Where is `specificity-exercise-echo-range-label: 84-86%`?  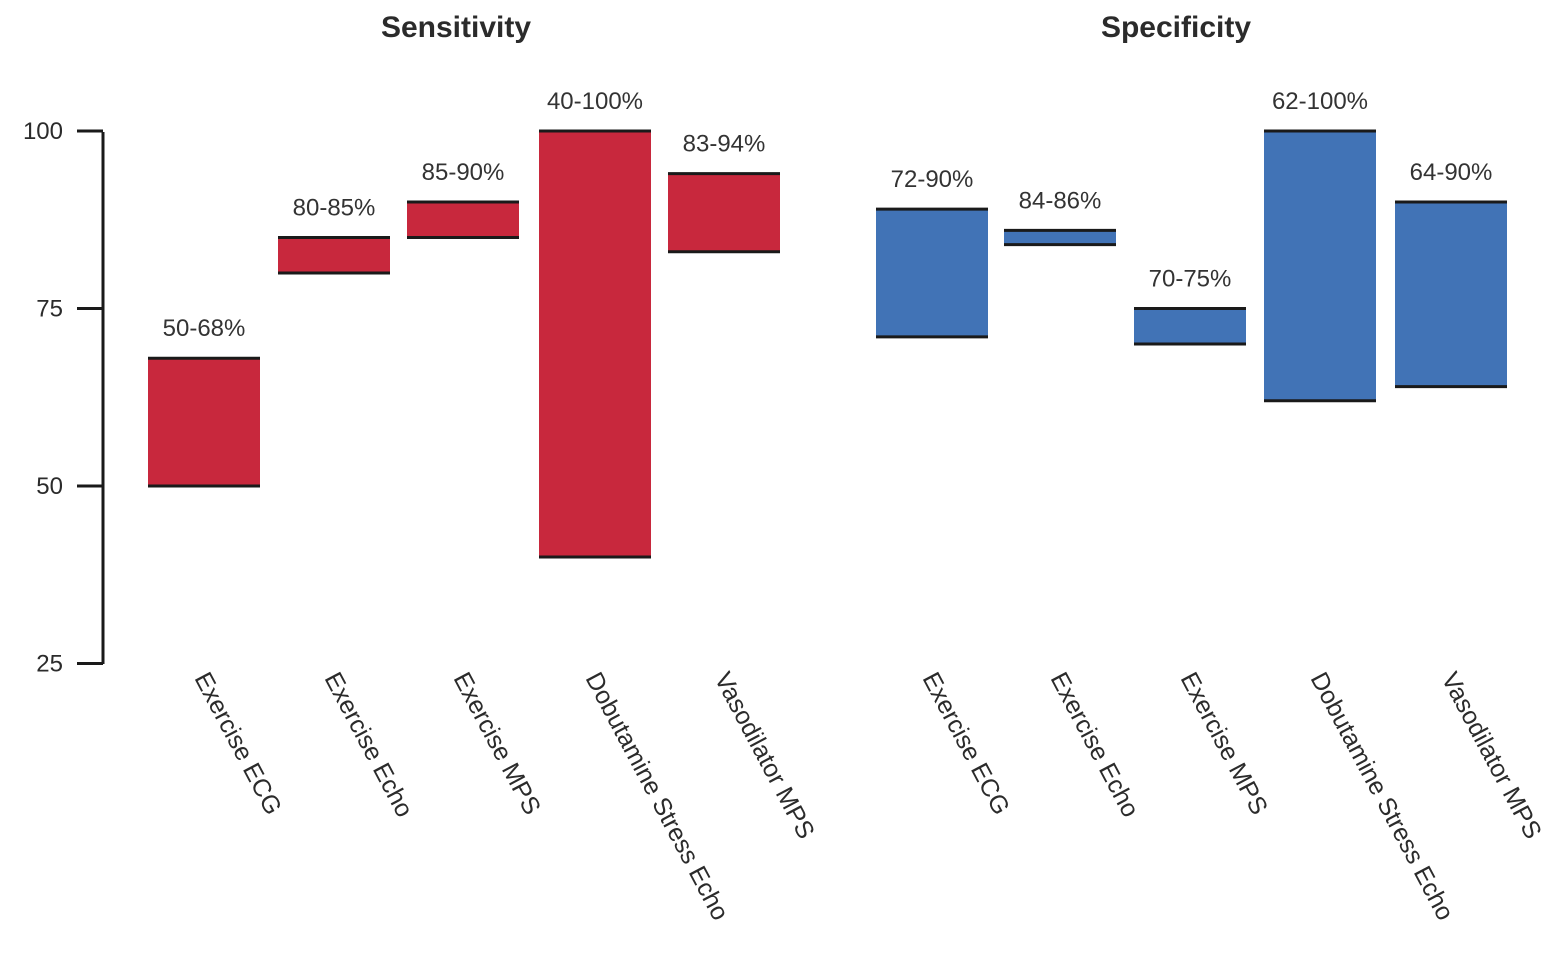 specificity-exercise-echo-range-label: 84-86% is located at coordinates (1060, 200).